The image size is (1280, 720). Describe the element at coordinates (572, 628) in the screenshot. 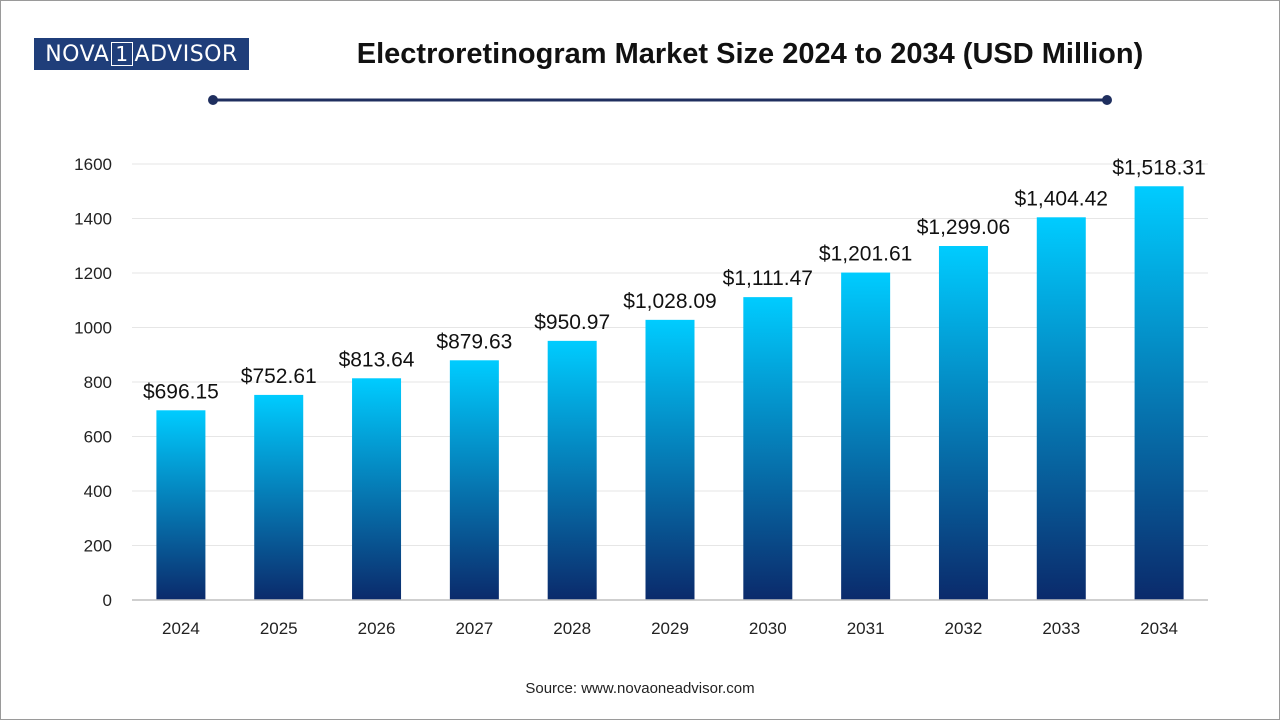

I see `x-tick-label: 2028` at that location.